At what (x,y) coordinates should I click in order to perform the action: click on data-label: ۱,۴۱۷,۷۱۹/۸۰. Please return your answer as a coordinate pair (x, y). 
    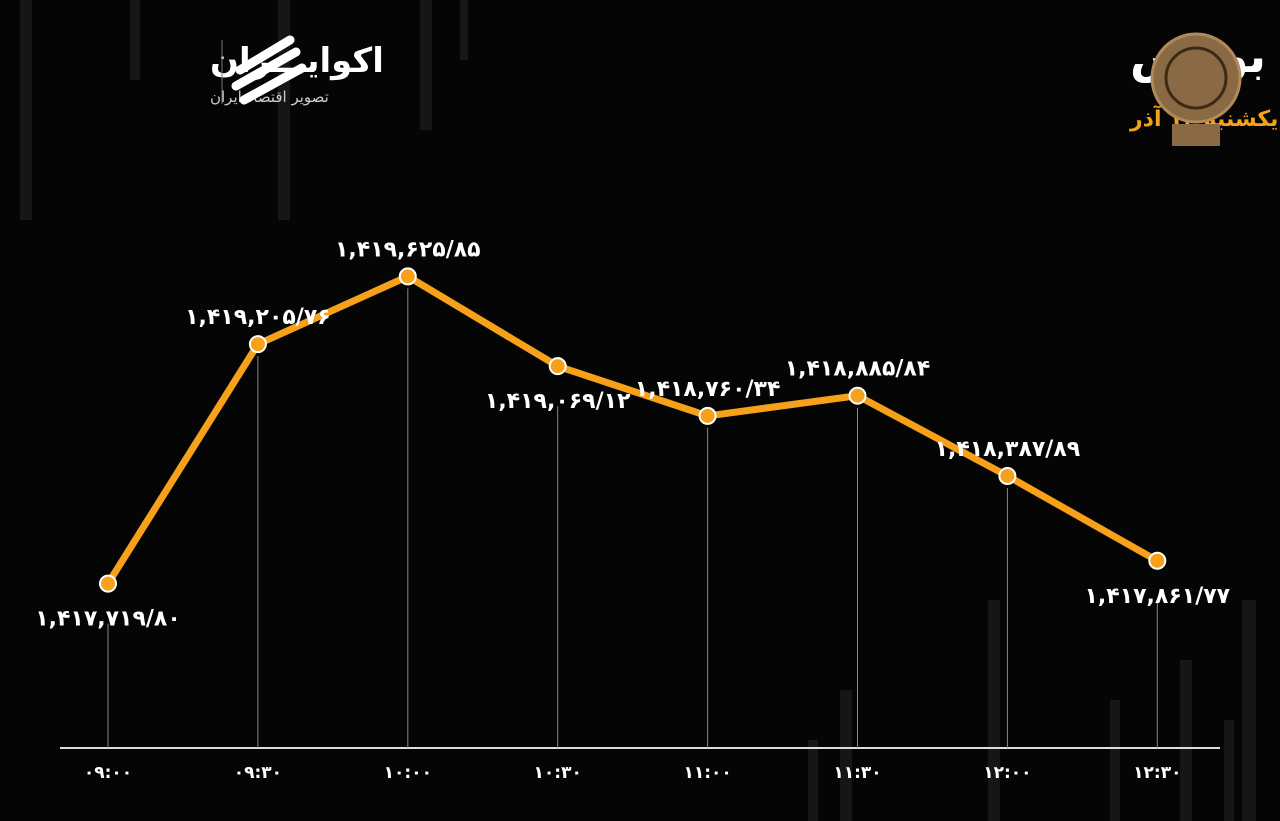
    Looking at the image, I should click on (108, 619).